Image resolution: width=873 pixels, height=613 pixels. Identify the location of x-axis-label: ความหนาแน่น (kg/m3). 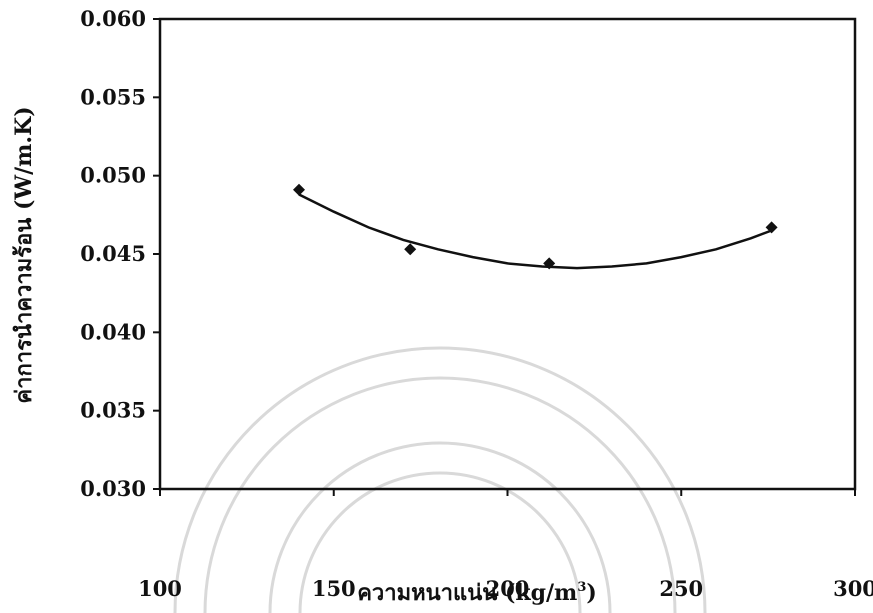
(477, 593).